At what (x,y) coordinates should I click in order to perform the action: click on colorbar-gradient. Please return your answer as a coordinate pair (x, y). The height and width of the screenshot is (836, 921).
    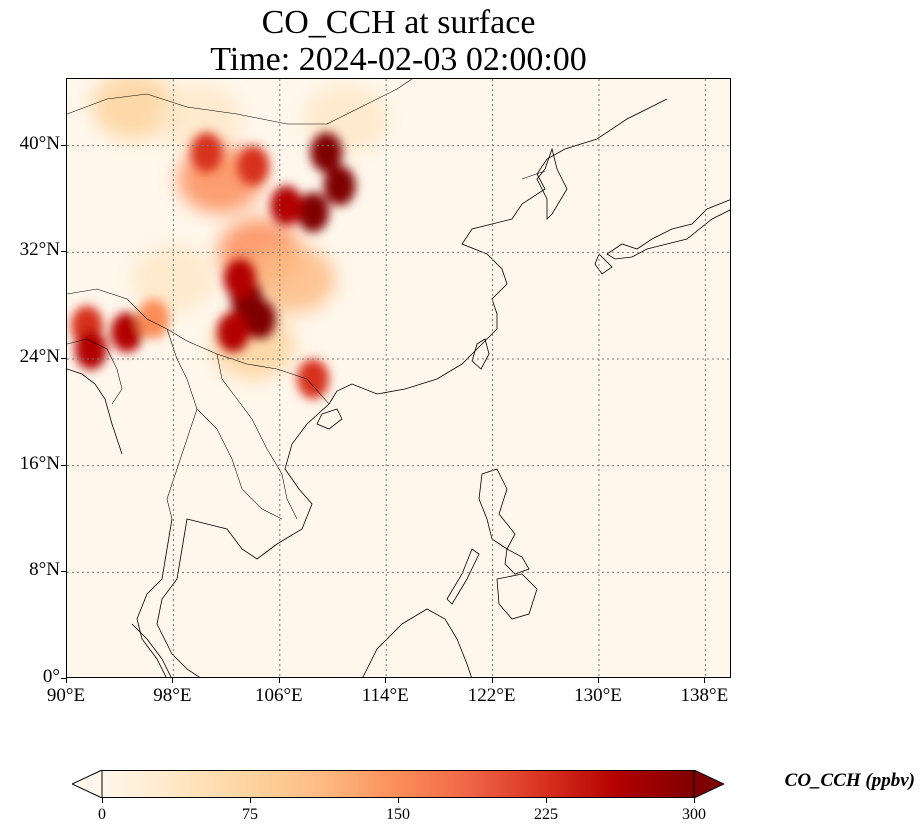
    Looking at the image, I should click on (398, 784).